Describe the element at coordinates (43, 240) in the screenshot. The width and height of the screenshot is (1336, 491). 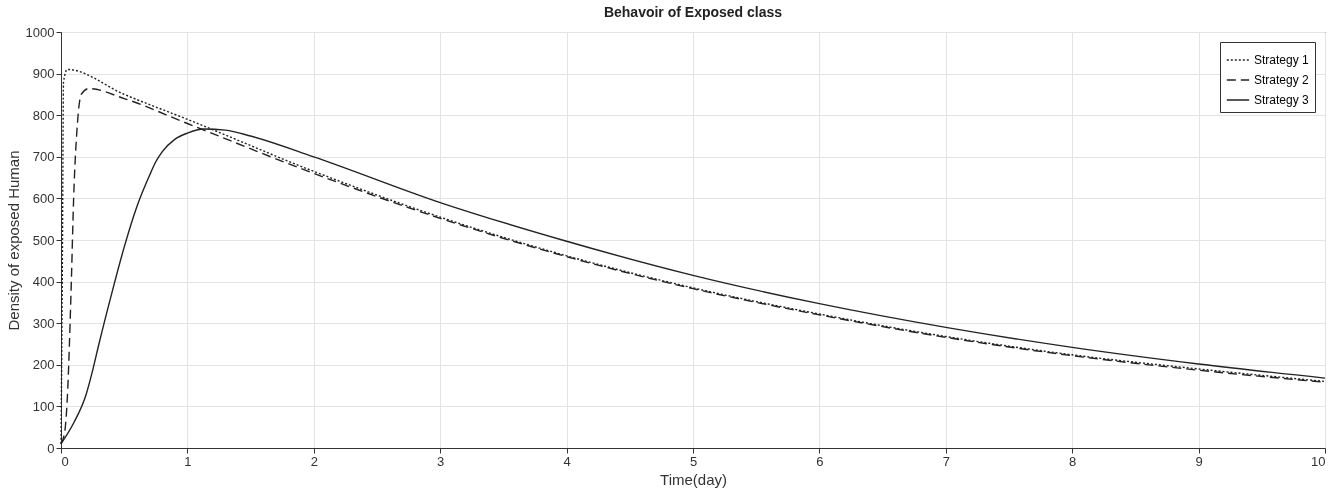
I see `y-tick-label: 500` at that location.